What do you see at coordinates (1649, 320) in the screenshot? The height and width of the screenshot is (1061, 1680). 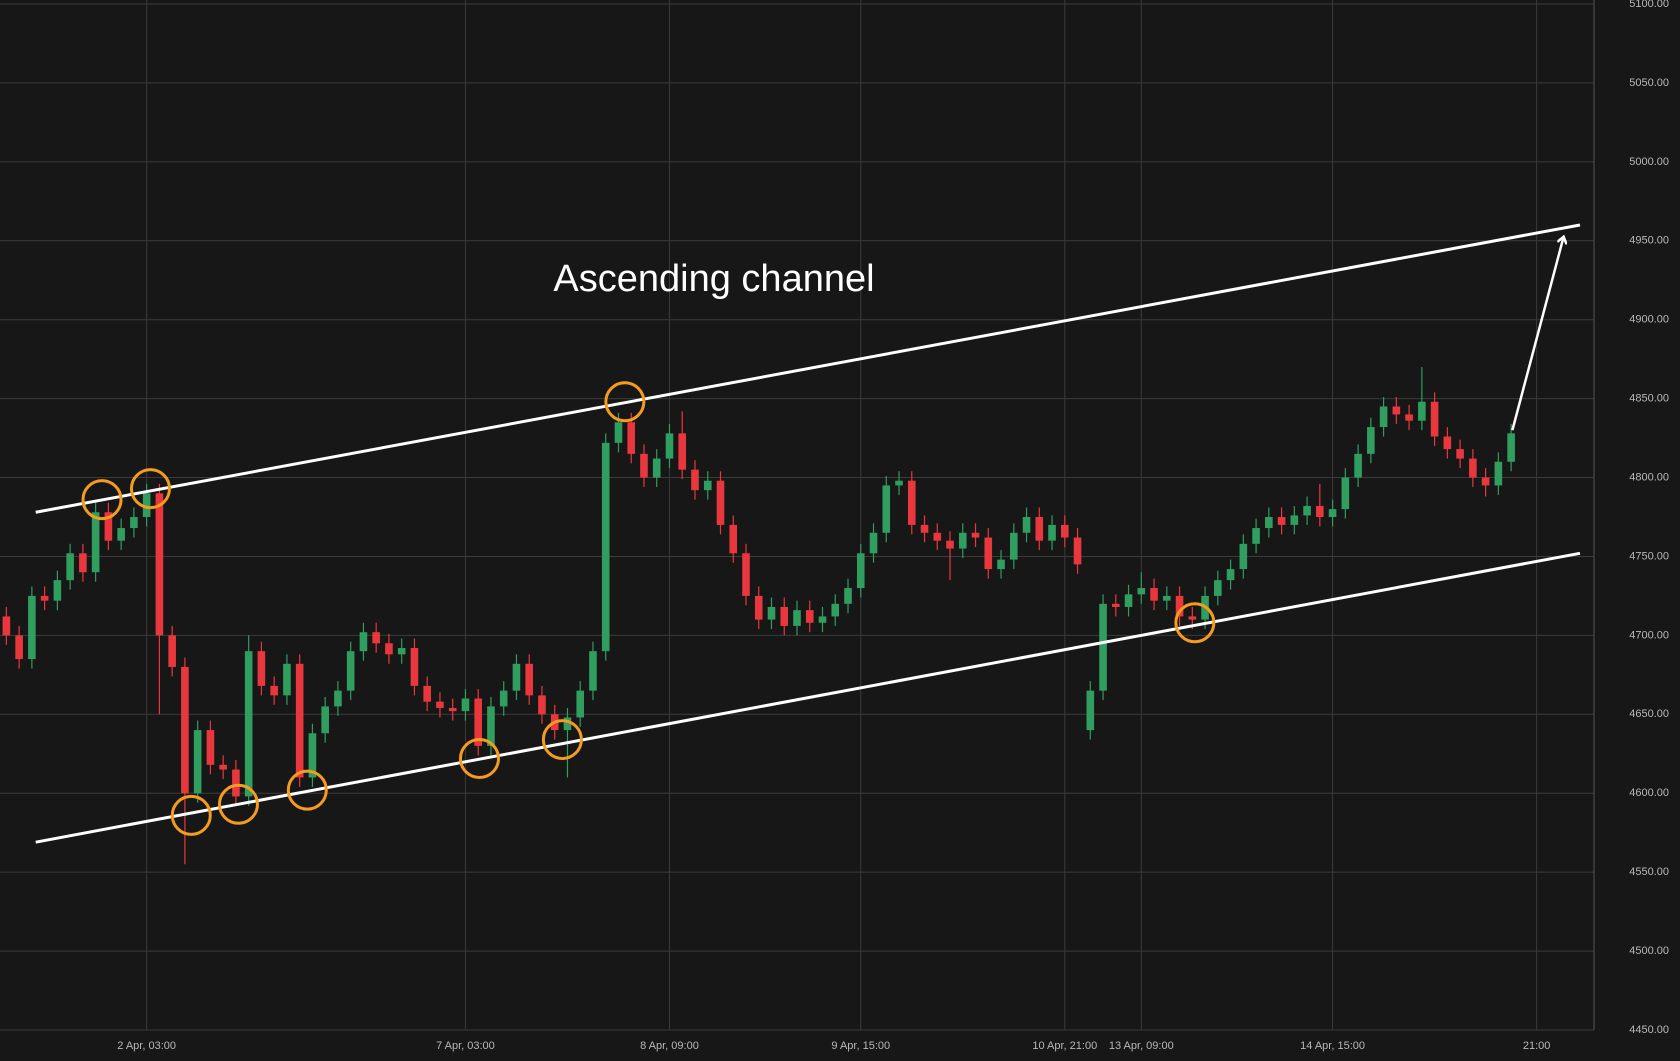 I see `y-tick-label: 4900.00` at bounding box center [1649, 320].